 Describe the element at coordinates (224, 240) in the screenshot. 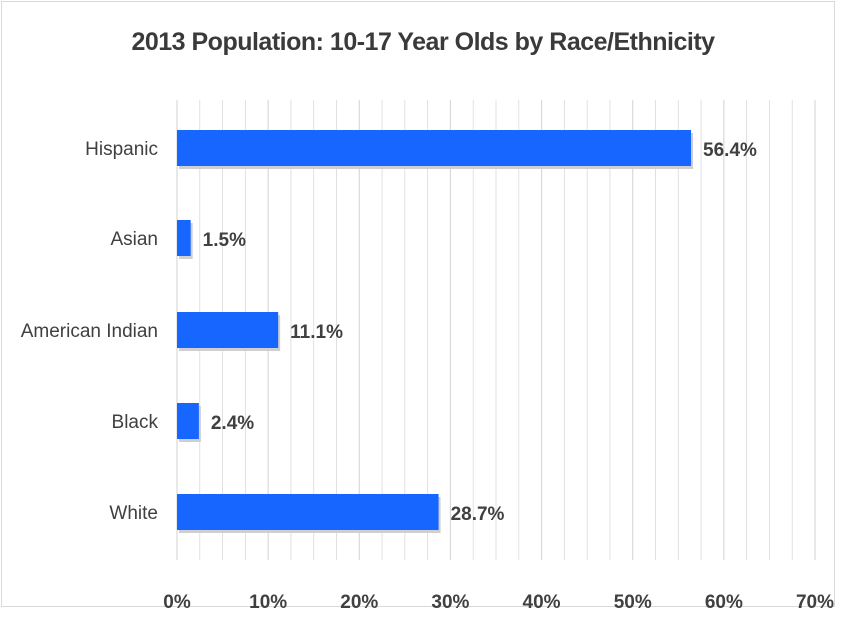

I see `data-label: 1.5%` at that location.